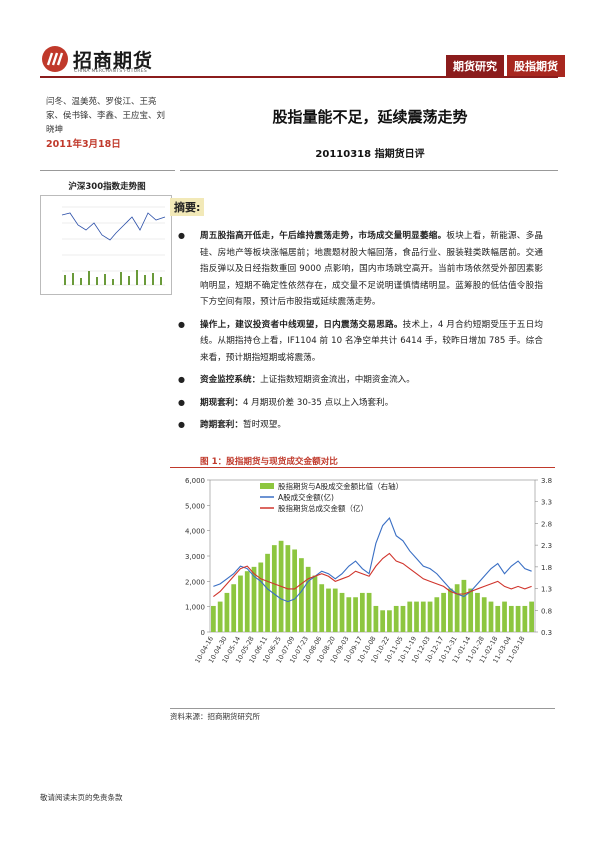 The image size is (595, 842). Describe the element at coordinates (107, 187) in the screenshot. I see `side-chart-title: 沪深300指数走势图` at that location.